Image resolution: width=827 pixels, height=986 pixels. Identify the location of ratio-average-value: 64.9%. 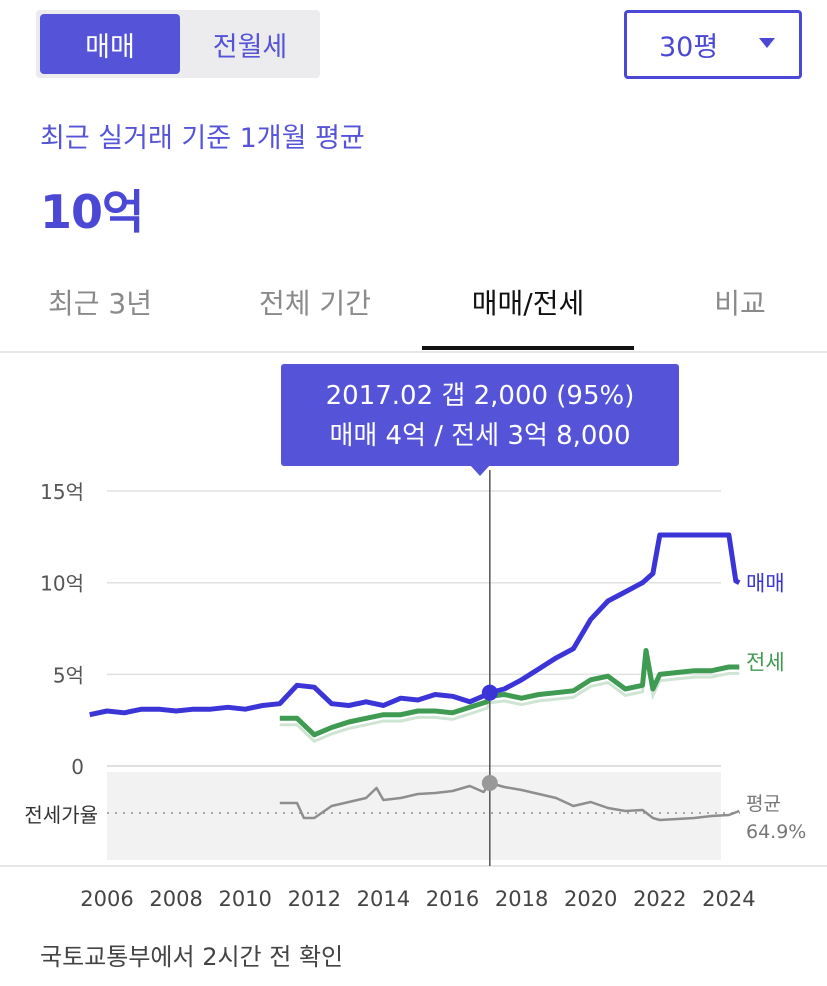
(776, 832).